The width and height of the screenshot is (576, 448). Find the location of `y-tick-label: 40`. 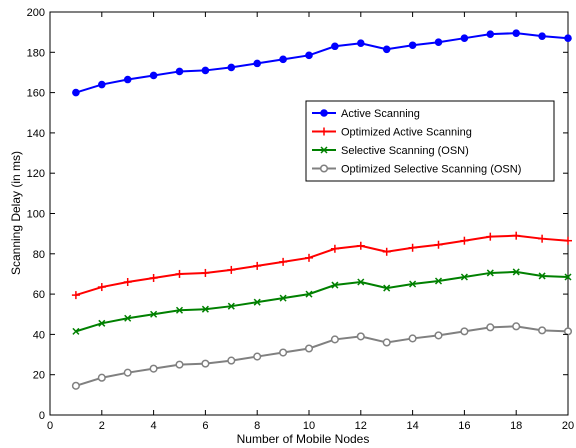

y-tick-label: 40 is located at coordinates (39, 335).